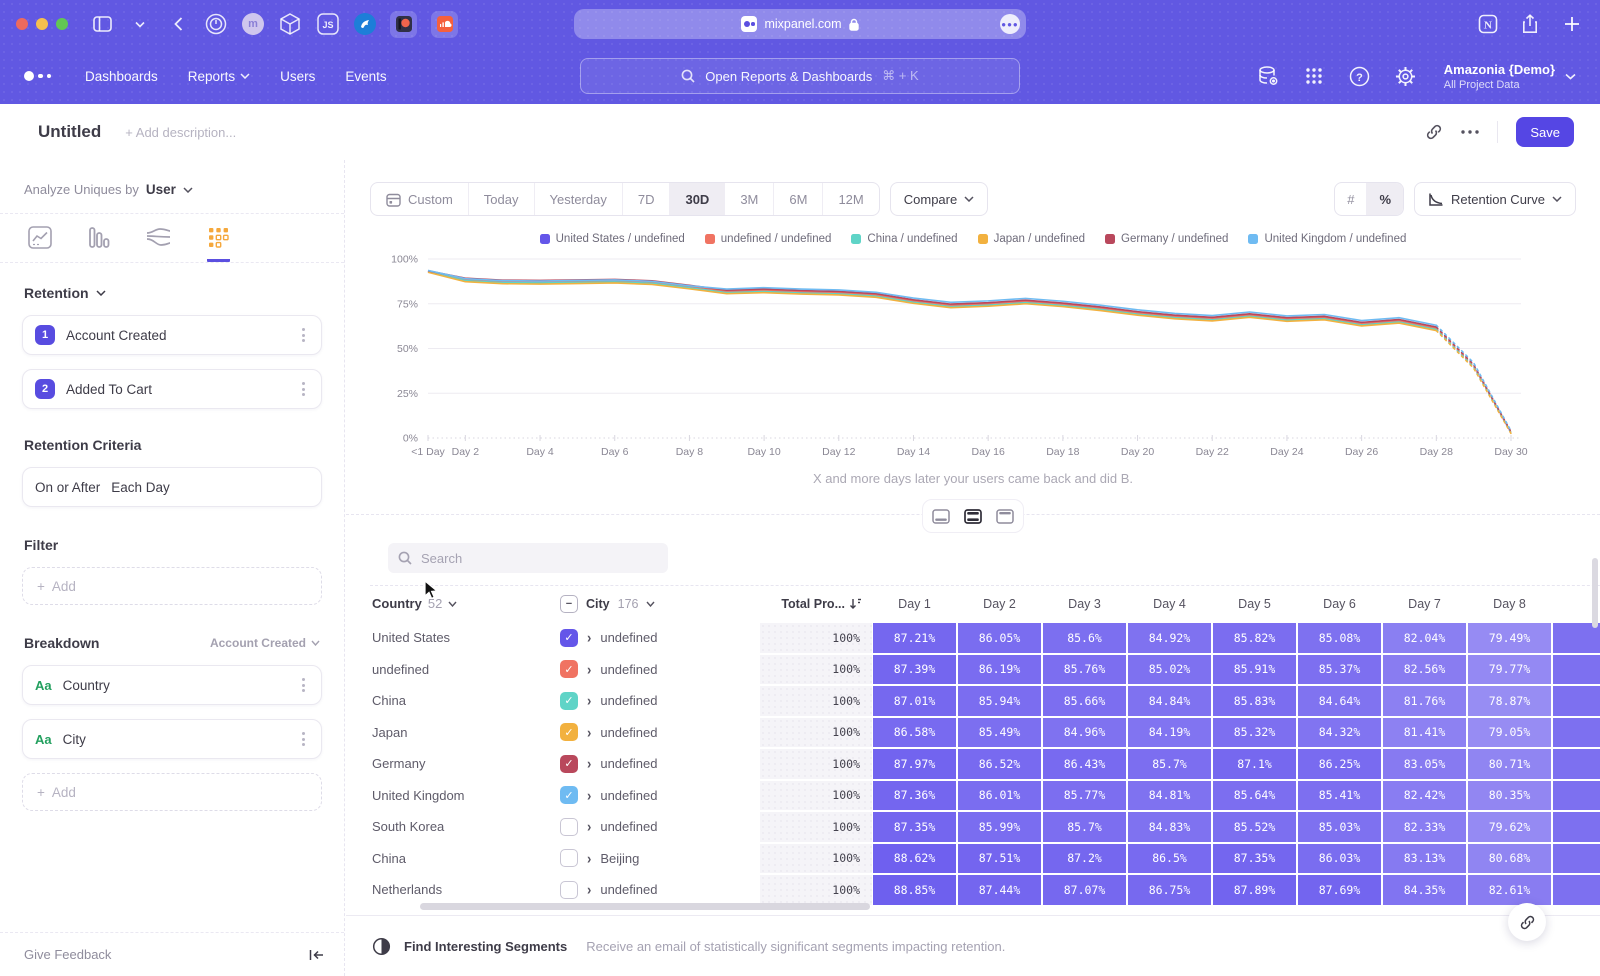 Image resolution: width=1600 pixels, height=976 pixels. I want to click on absolute-values-toggle: #, so click(1351, 199).